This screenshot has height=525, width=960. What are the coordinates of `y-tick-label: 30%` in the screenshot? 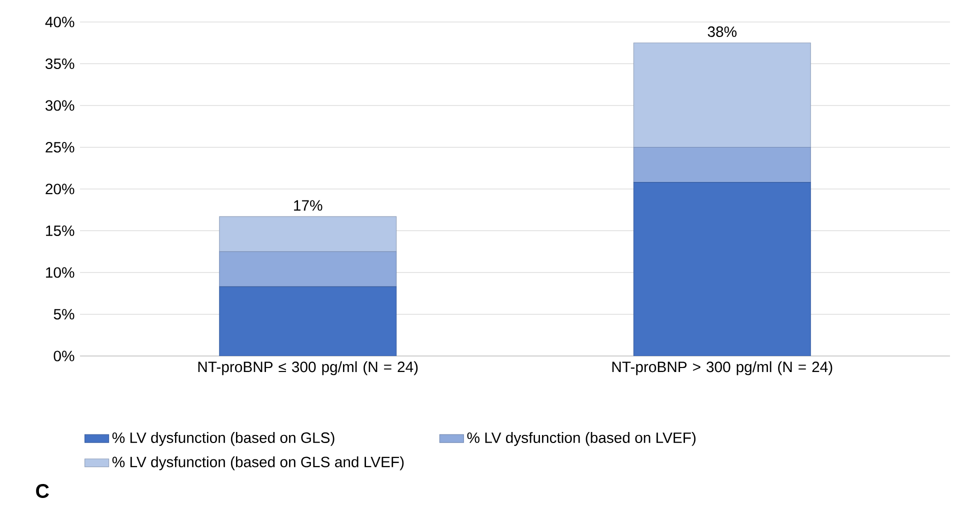 It's located at (60, 105).